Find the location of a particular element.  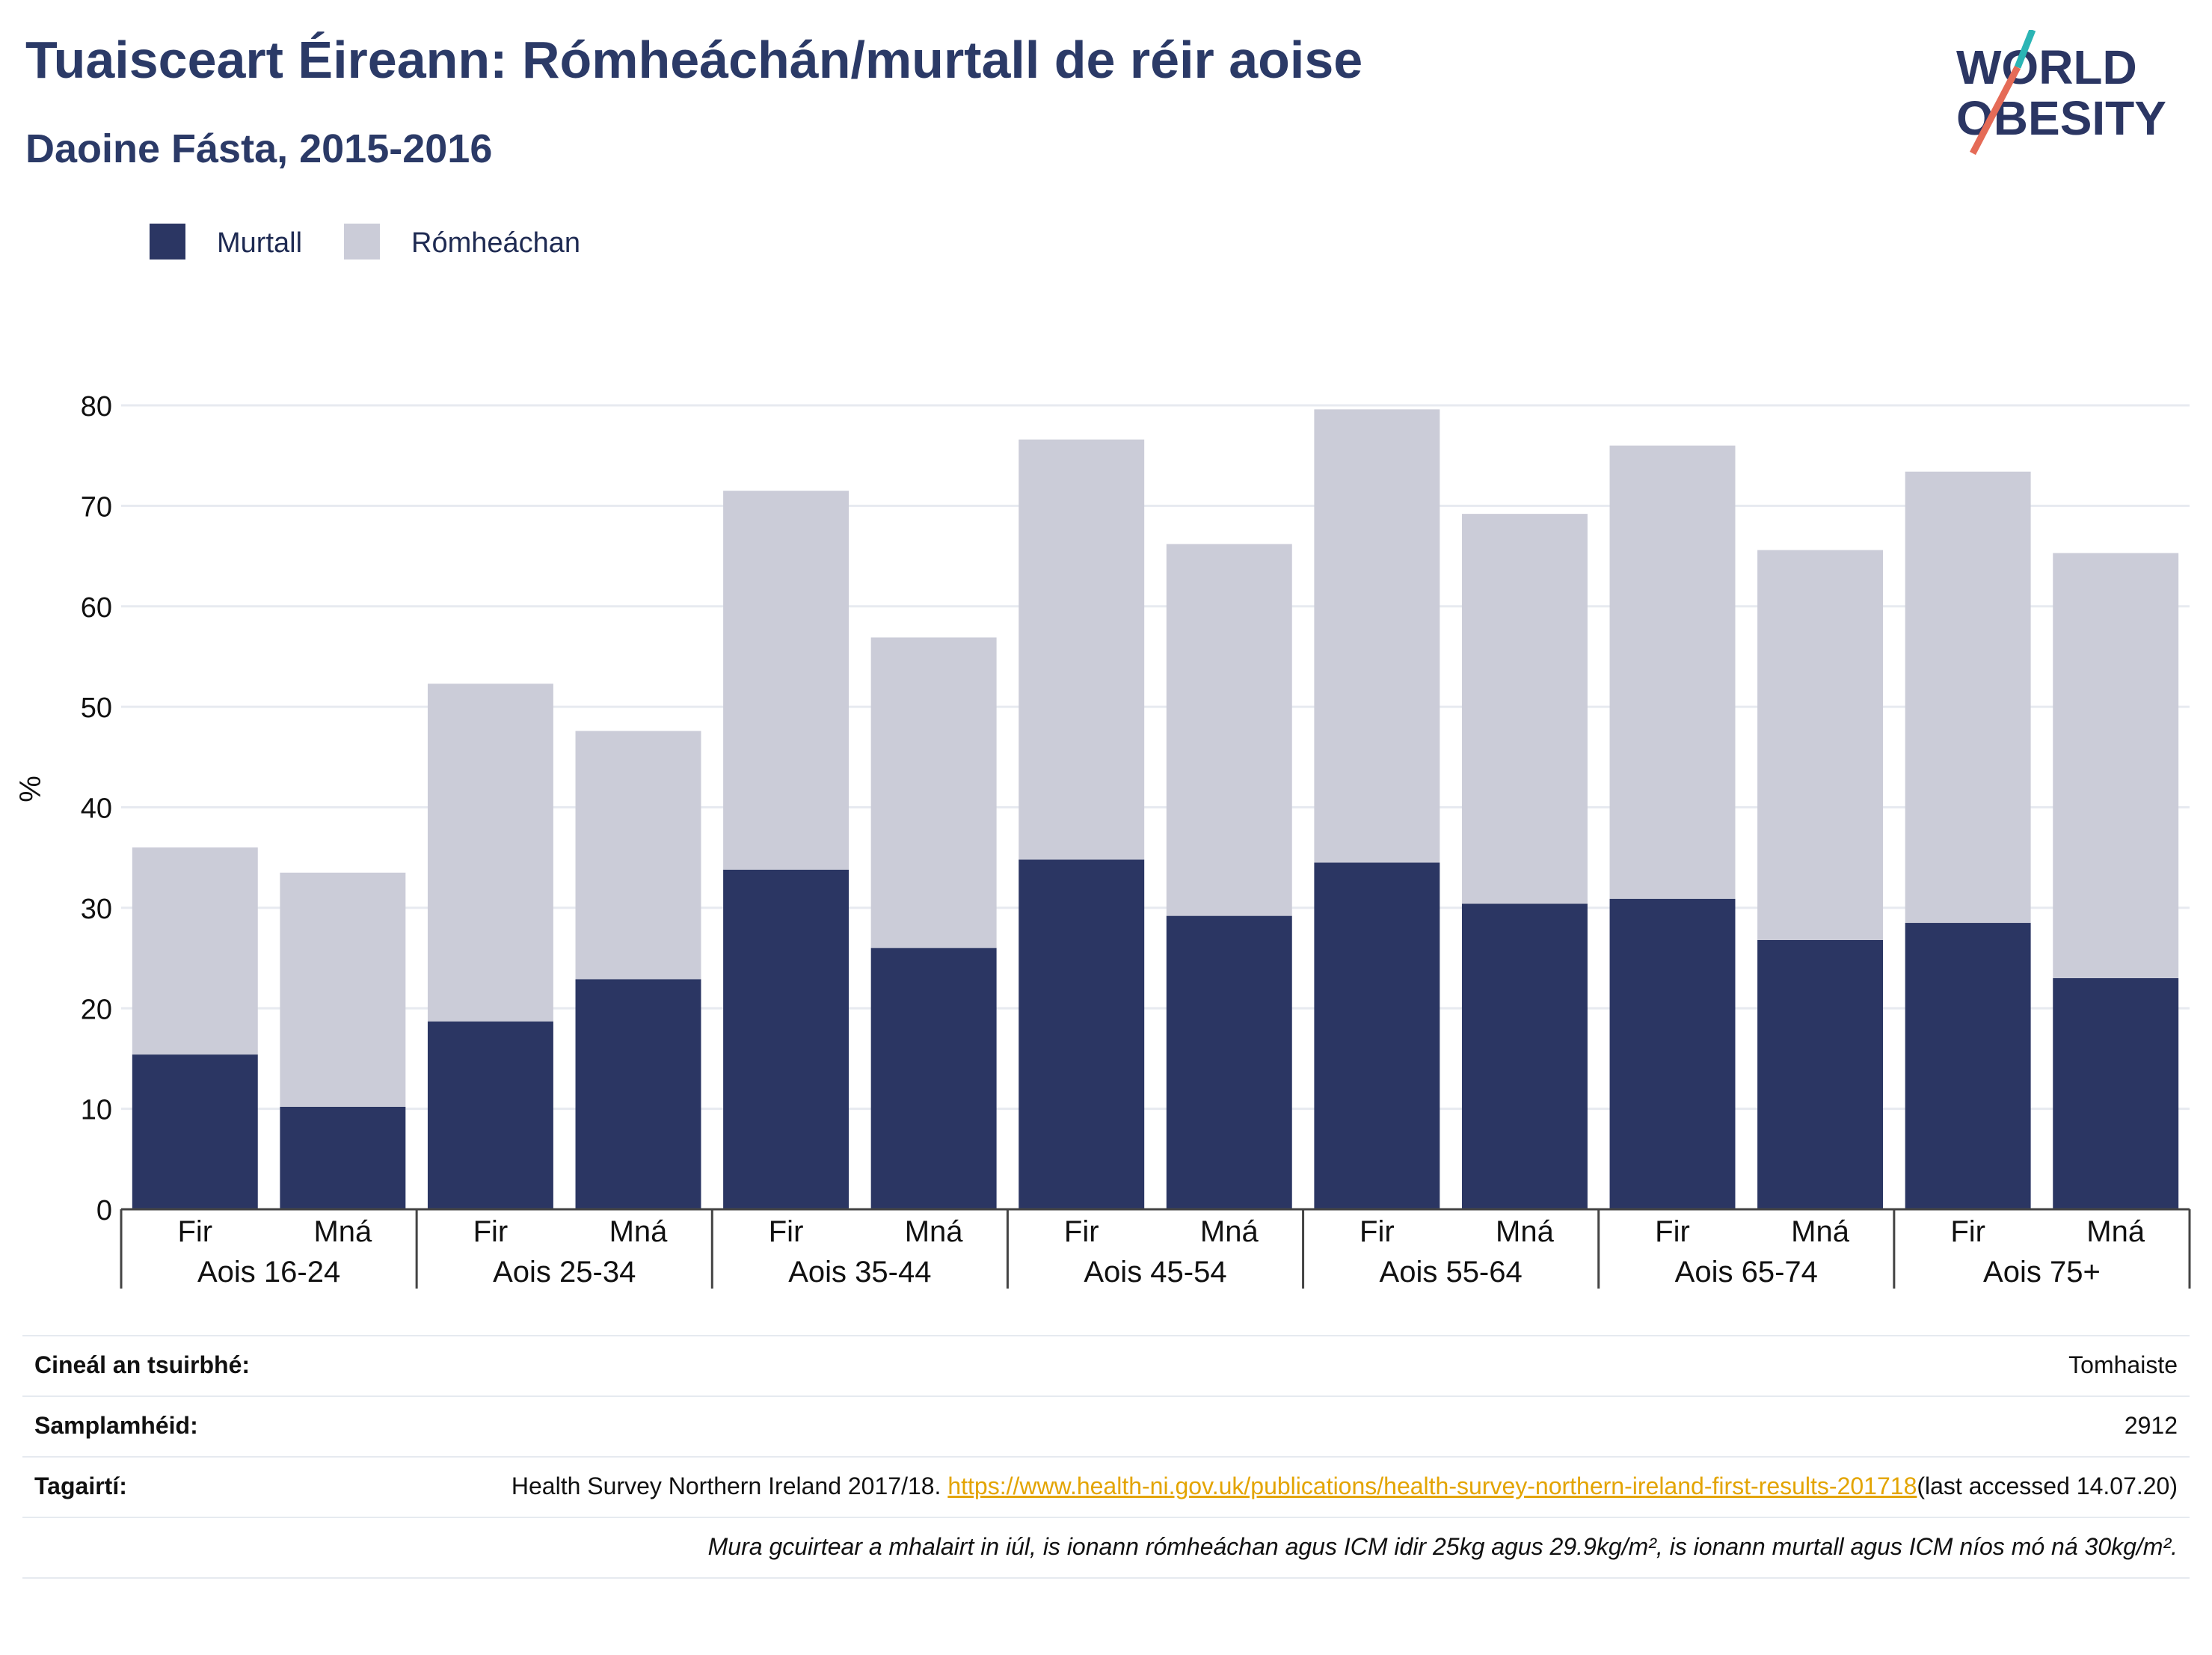

x-sub-label-11: Mná is located at coordinates (1820, 1231).